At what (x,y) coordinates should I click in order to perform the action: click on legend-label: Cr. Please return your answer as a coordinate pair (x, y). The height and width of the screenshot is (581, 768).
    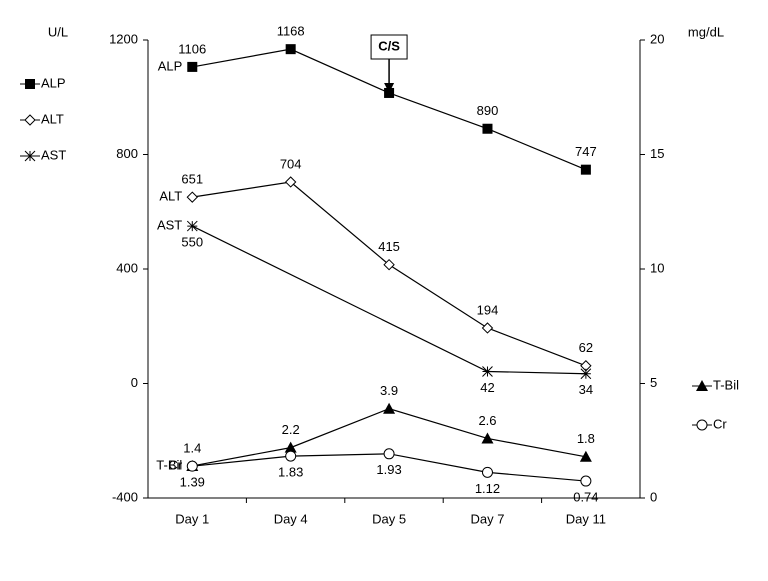
    Looking at the image, I should click on (720, 423).